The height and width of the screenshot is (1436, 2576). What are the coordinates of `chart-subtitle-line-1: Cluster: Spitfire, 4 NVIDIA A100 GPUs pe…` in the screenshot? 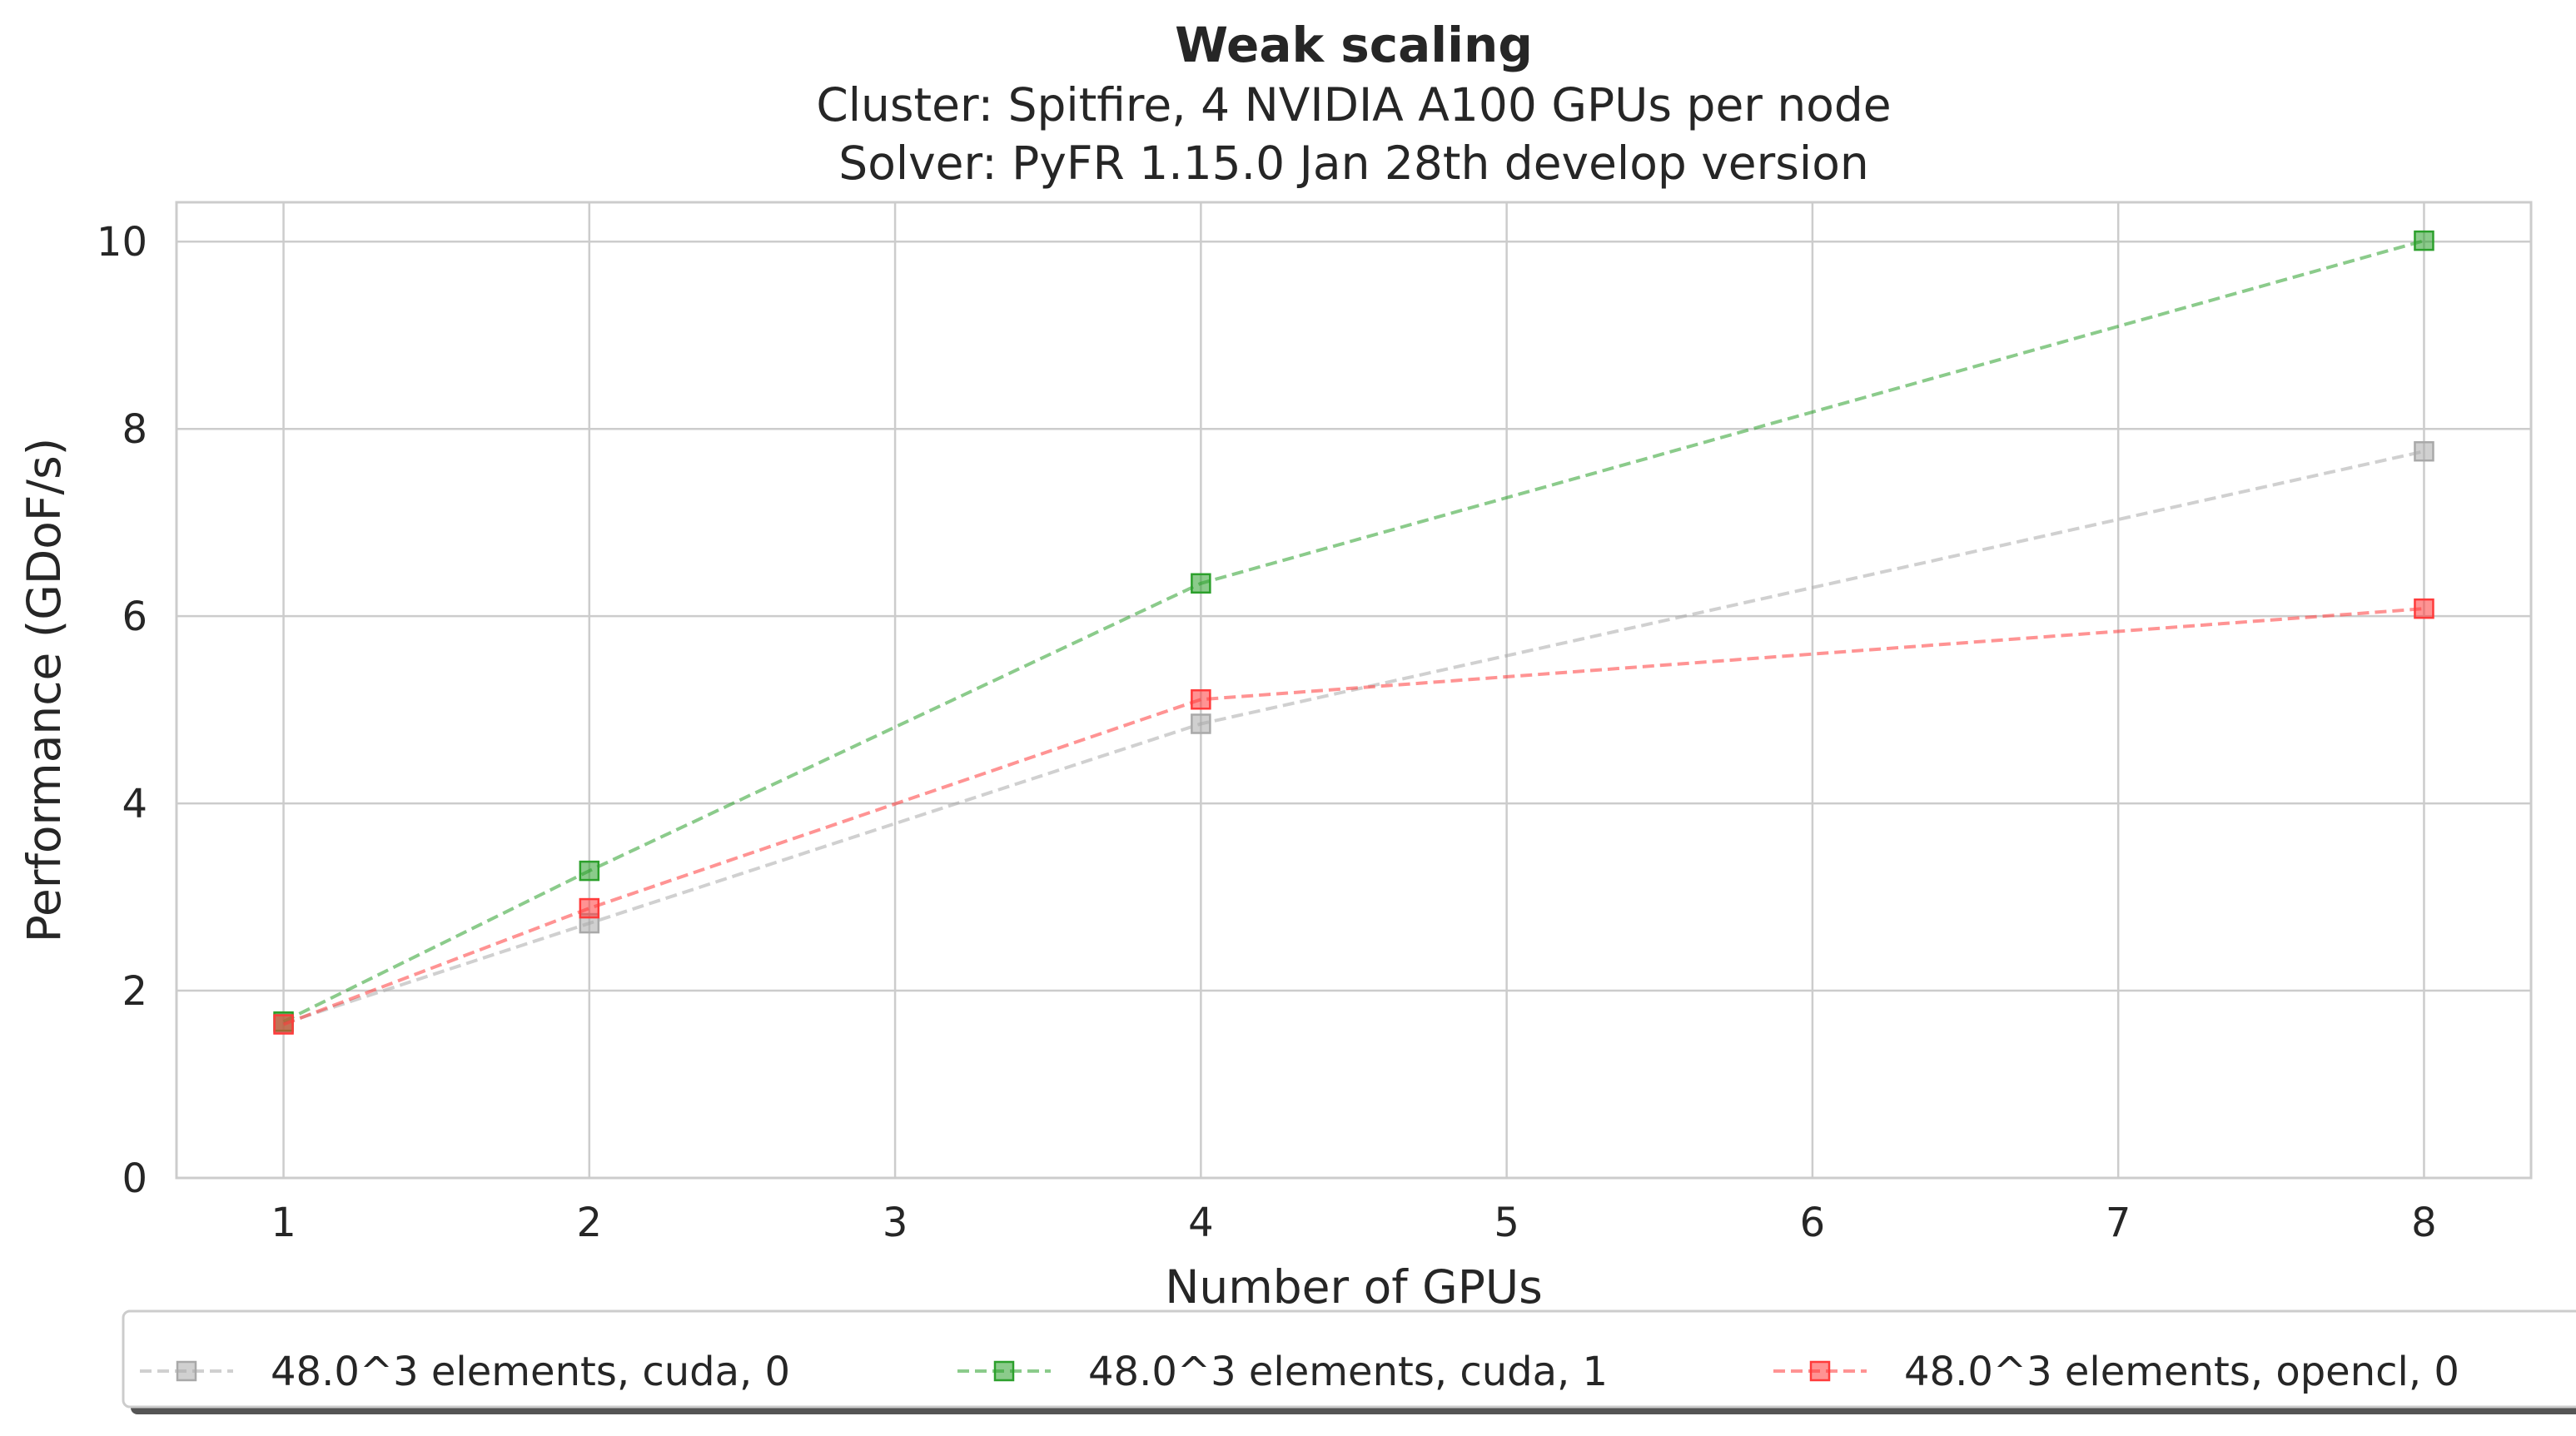 It's located at (1353, 105).